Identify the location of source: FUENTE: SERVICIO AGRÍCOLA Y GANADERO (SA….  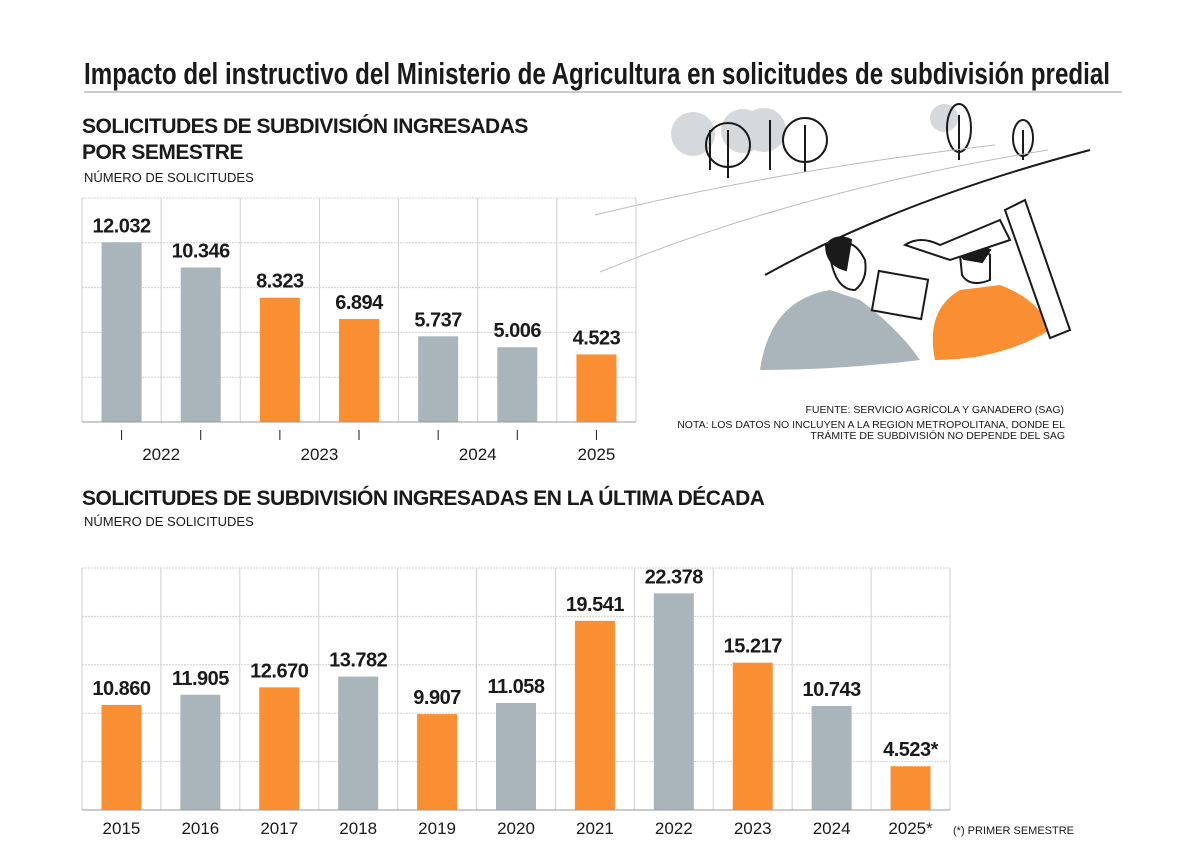
(935, 409).